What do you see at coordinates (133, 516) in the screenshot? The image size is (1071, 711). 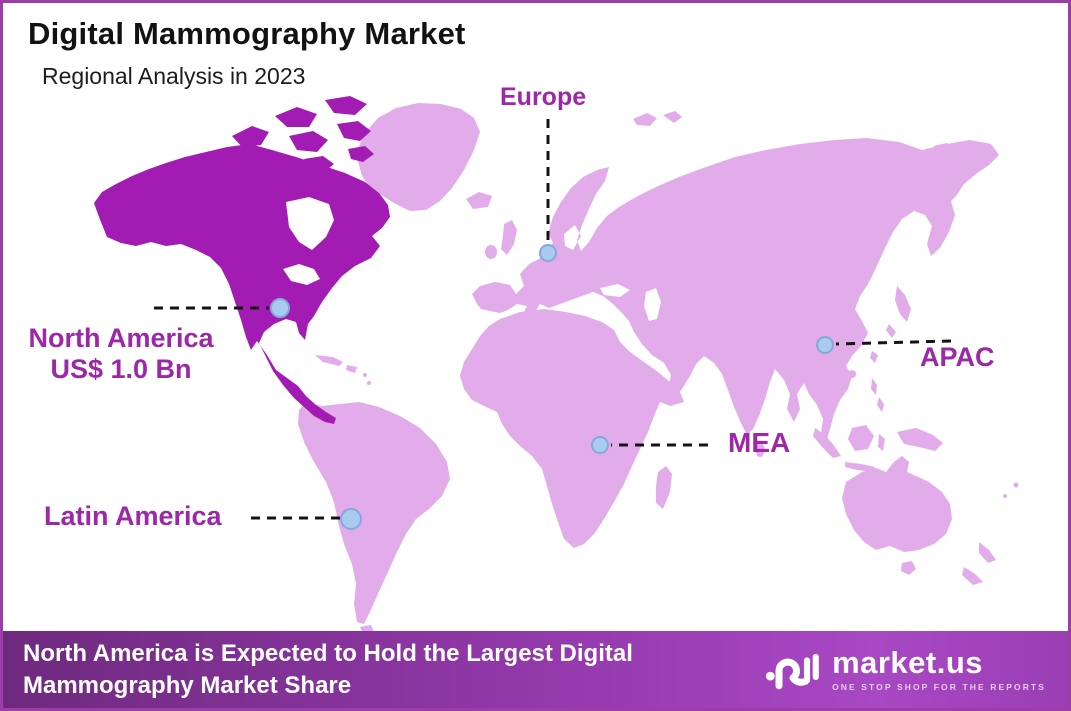 I see `latin-america-label: Latin America` at bounding box center [133, 516].